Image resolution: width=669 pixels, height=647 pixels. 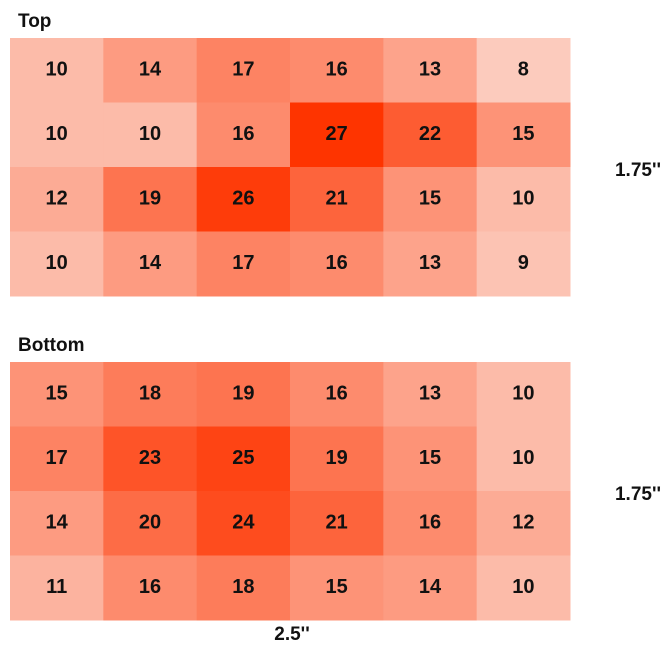 I want to click on cell-value: 23, so click(x=150, y=458).